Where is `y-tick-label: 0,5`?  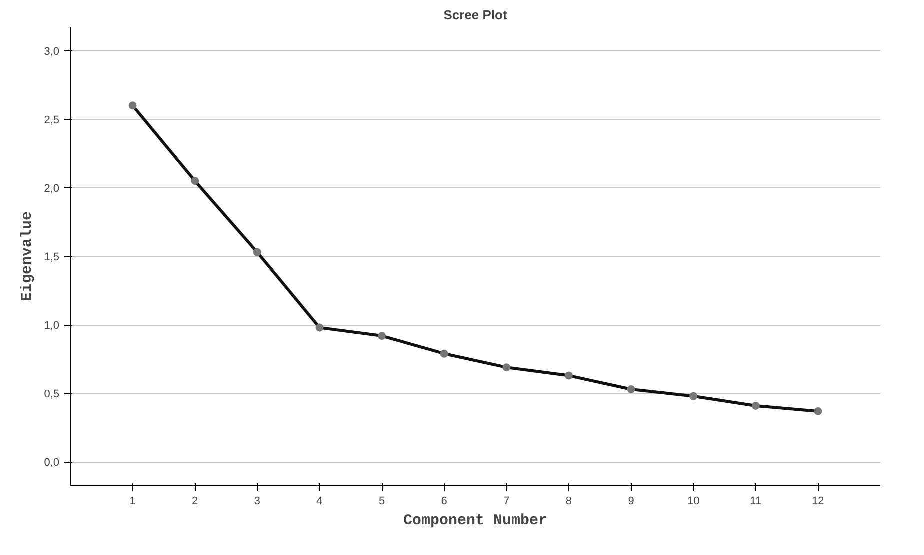
y-tick-label: 0,5 is located at coordinates (52, 394).